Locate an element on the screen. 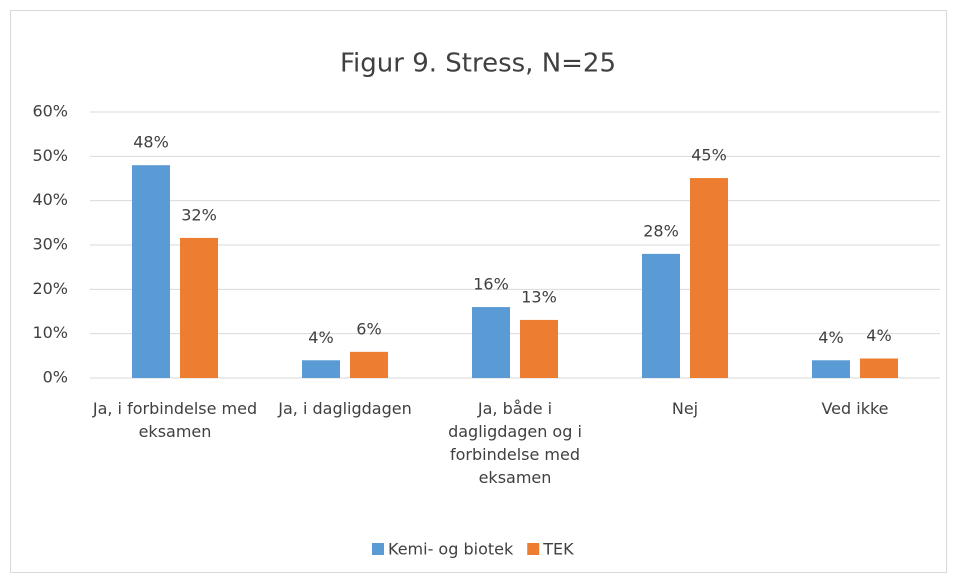 The image size is (957, 583). data-label: 45% is located at coordinates (709, 155).